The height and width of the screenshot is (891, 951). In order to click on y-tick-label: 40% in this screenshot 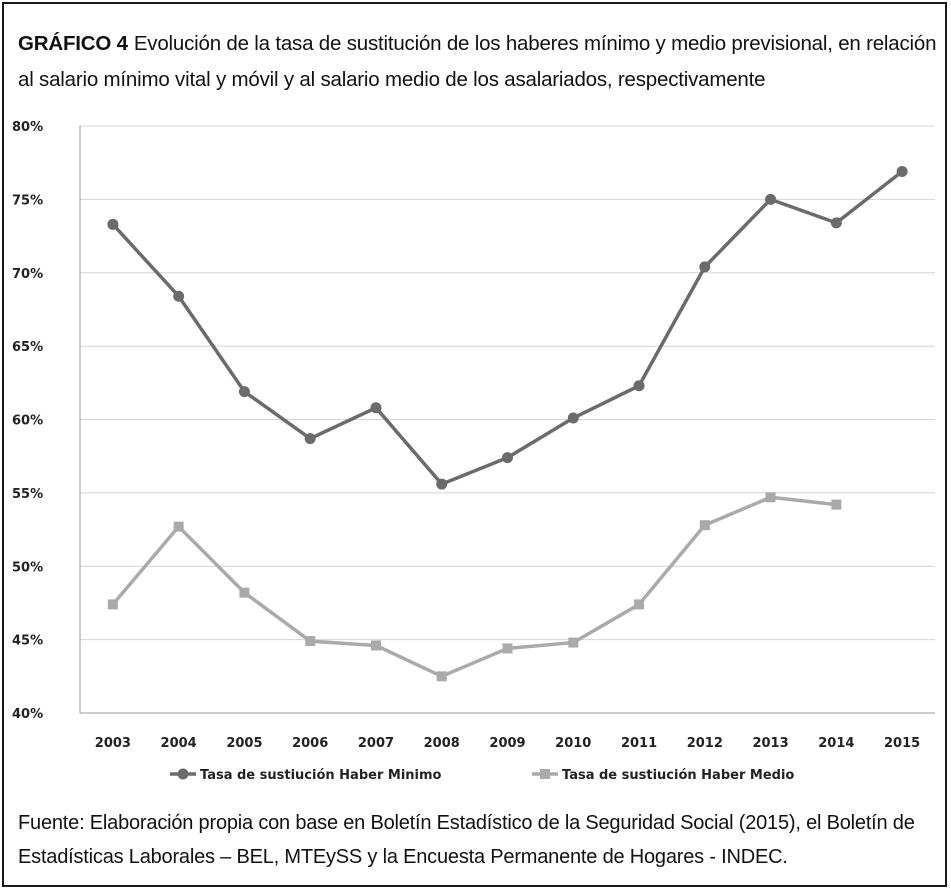, I will do `click(27, 714)`.